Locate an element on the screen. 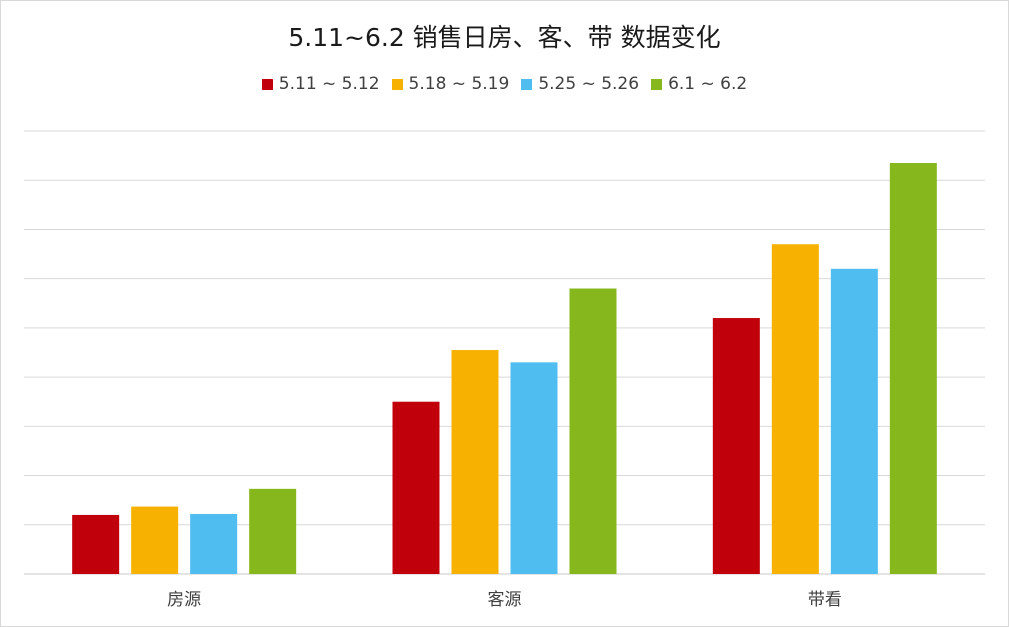 The height and width of the screenshot is (627, 1009). legend-item-series-1: 5.18 ~ 5.19 is located at coordinates (450, 84).